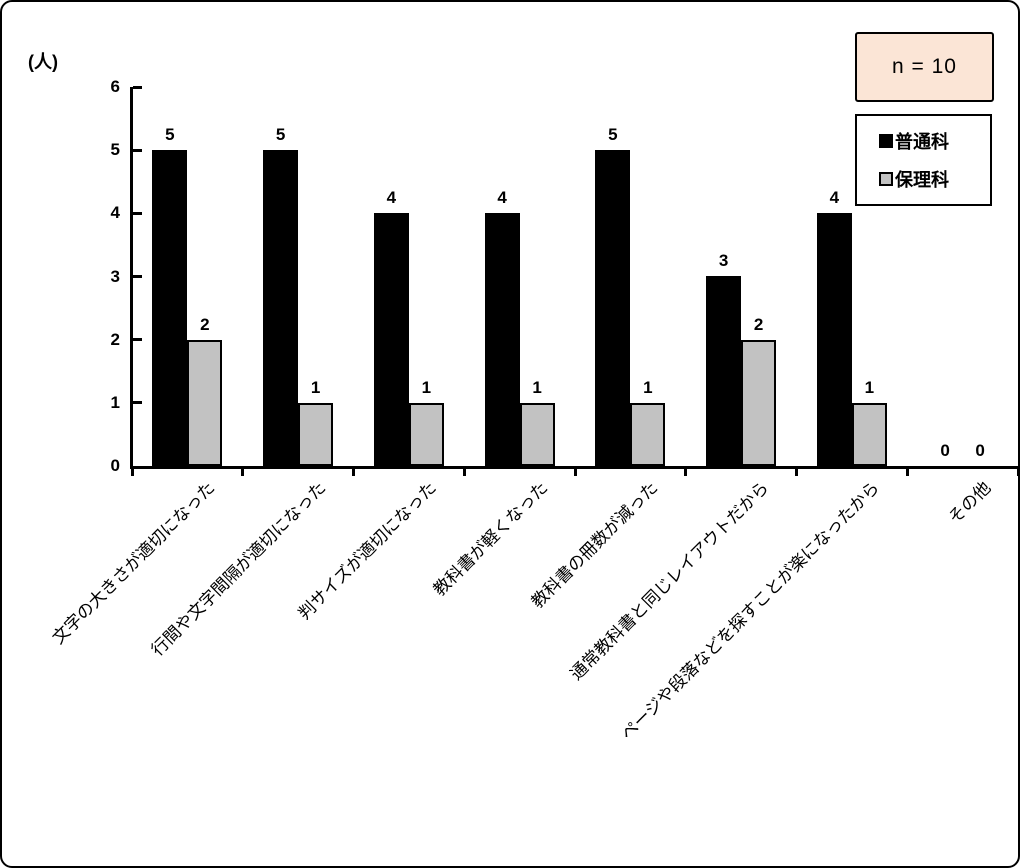 The height and width of the screenshot is (868, 1020). What do you see at coordinates (922, 142) in the screenshot?
I see `legend-label: 普通科` at bounding box center [922, 142].